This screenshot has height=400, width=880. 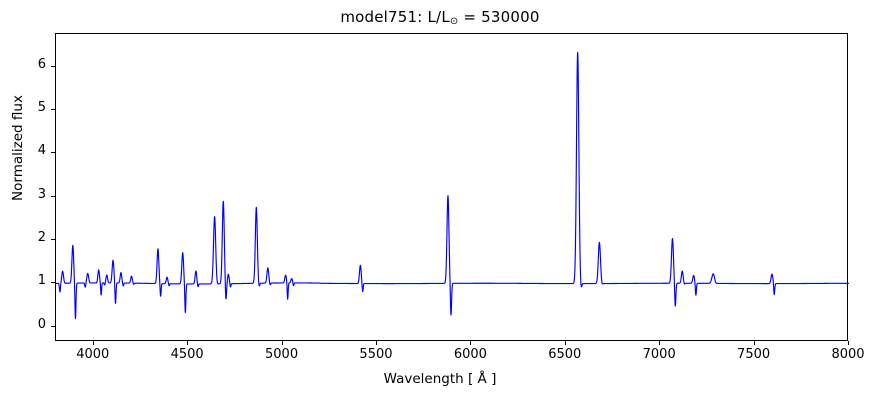 What do you see at coordinates (41, 64) in the screenshot?
I see `y-tick-label: 6` at bounding box center [41, 64].